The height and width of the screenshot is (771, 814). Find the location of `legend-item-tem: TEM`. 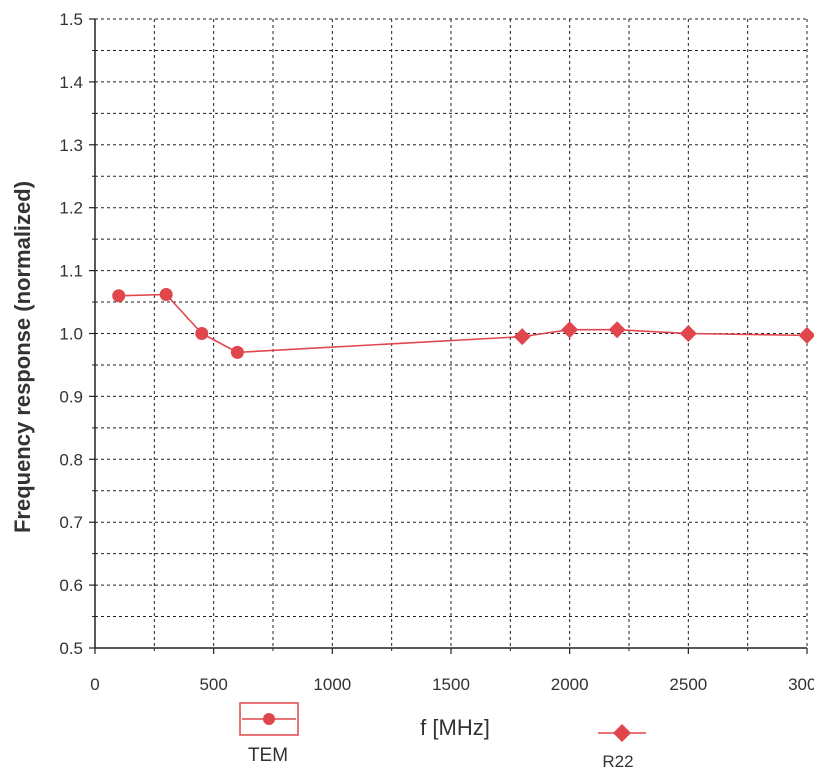

legend-item-tem: TEM is located at coordinates (269, 734).